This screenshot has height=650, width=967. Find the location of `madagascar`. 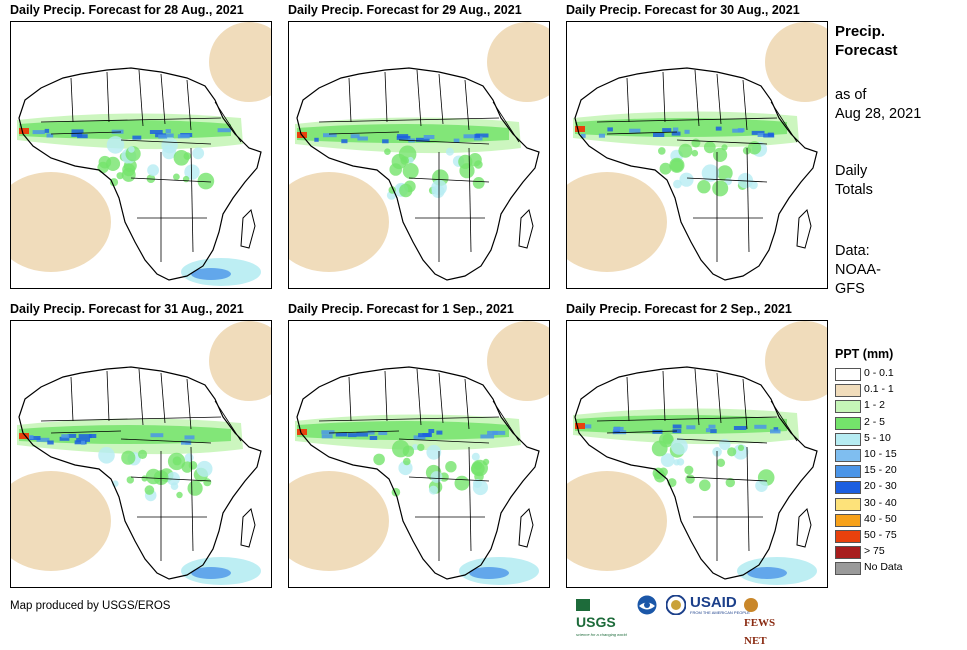

madagascar is located at coordinates (804, 528).